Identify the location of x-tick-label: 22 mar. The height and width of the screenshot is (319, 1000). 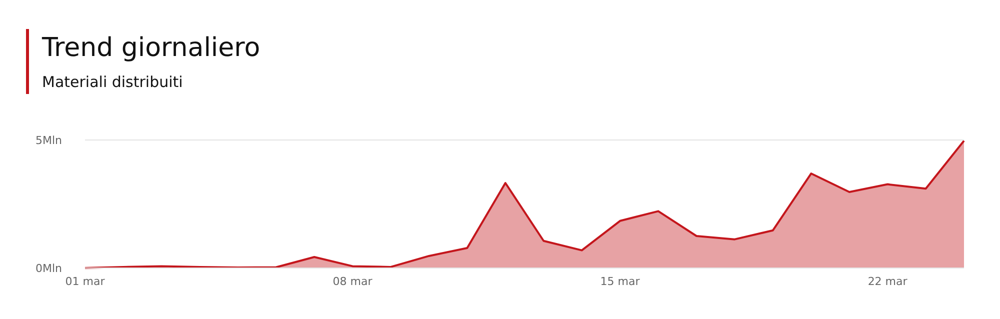
(888, 281).